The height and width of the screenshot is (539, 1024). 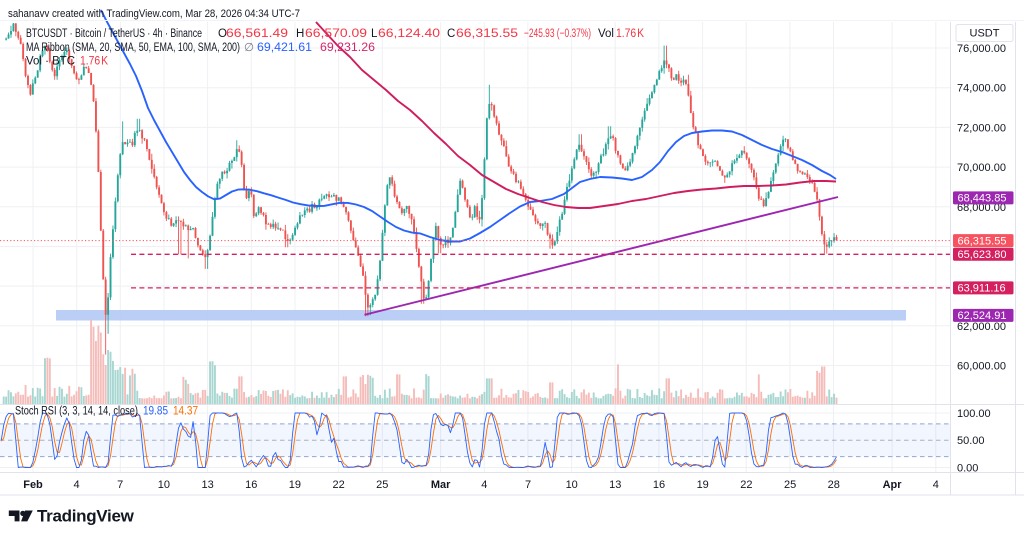 I want to click on svg-text: Vol, so click(x=606, y=34).